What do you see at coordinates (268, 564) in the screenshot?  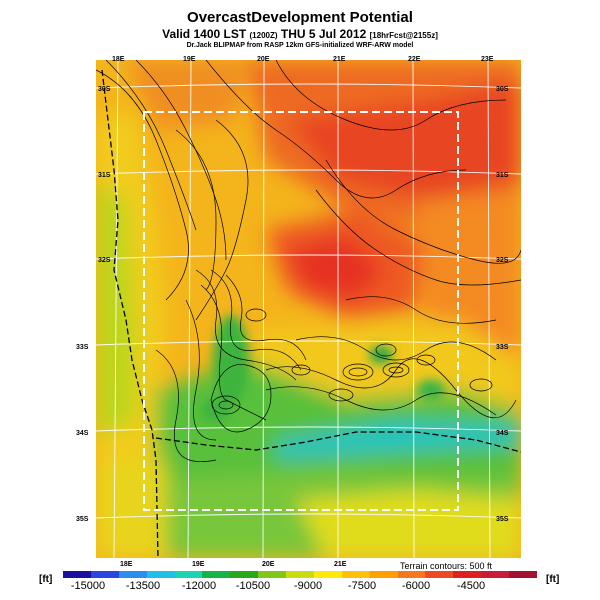 I see `lon-tick-bottom: 20E` at bounding box center [268, 564].